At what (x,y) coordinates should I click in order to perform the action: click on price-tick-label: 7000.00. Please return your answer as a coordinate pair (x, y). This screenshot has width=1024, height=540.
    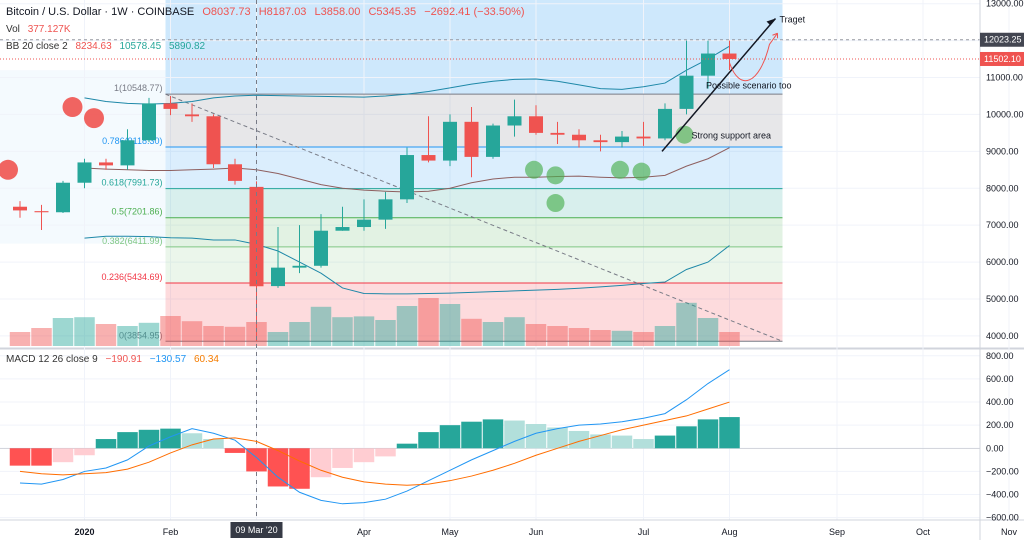
    Looking at the image, I should click on (1002, 225).